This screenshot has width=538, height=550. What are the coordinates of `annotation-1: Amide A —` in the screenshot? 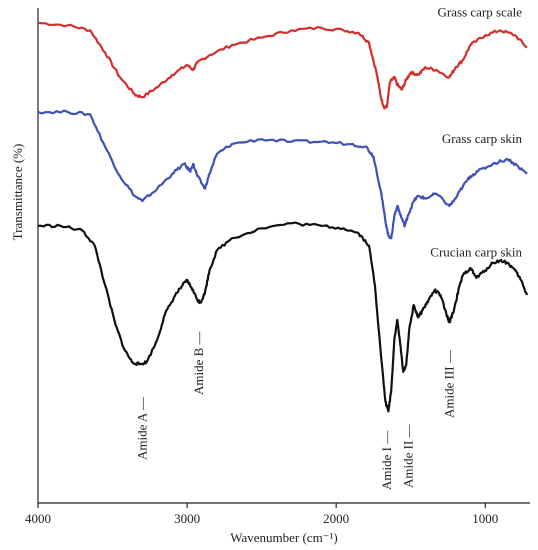 It's located at (141, 428).